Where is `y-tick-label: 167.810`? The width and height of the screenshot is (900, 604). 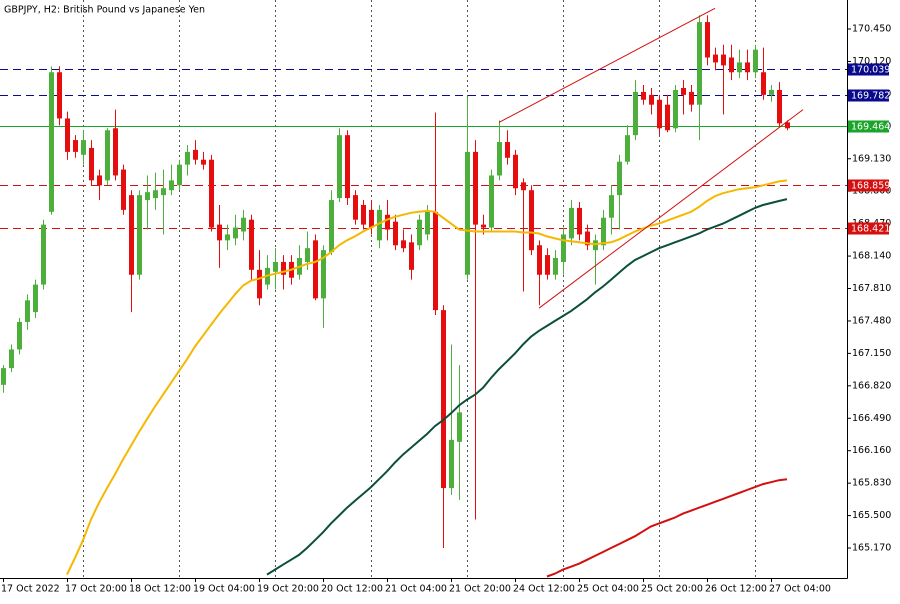
y-tick-label: 167.810 is located at coordinates (871, 288).